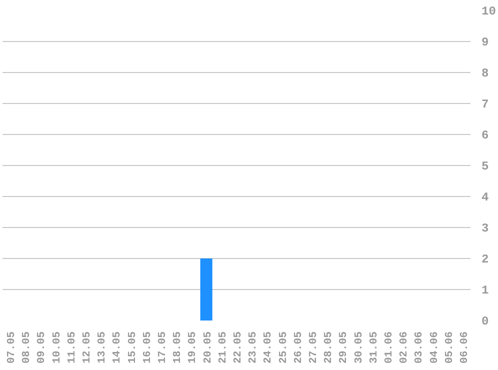  Describe the element at coordinates (485, 135) in the screenshot. I see `y-tick-label: 6` at that location.